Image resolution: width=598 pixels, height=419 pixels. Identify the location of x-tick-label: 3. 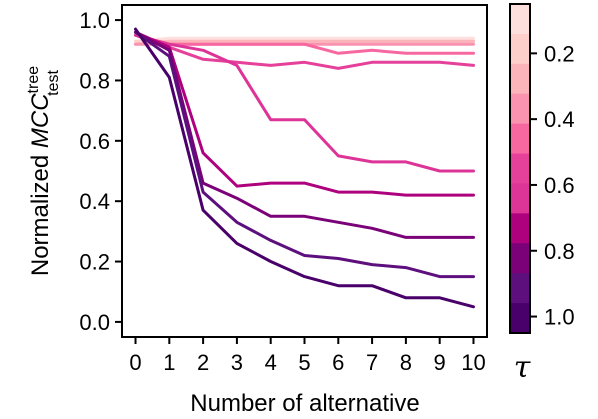
(237, 362).